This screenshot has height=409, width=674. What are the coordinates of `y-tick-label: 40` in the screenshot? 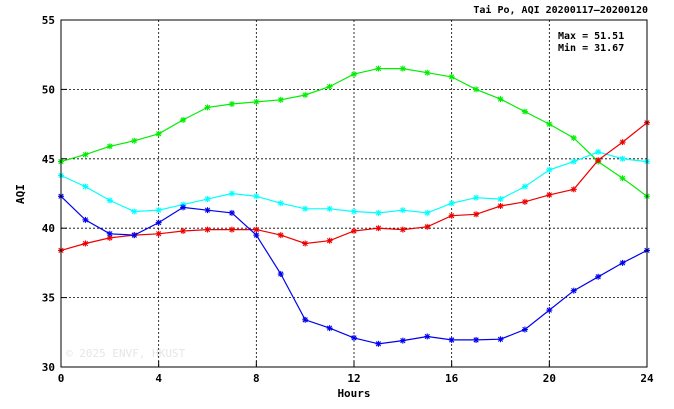 It's located at (48, 228).